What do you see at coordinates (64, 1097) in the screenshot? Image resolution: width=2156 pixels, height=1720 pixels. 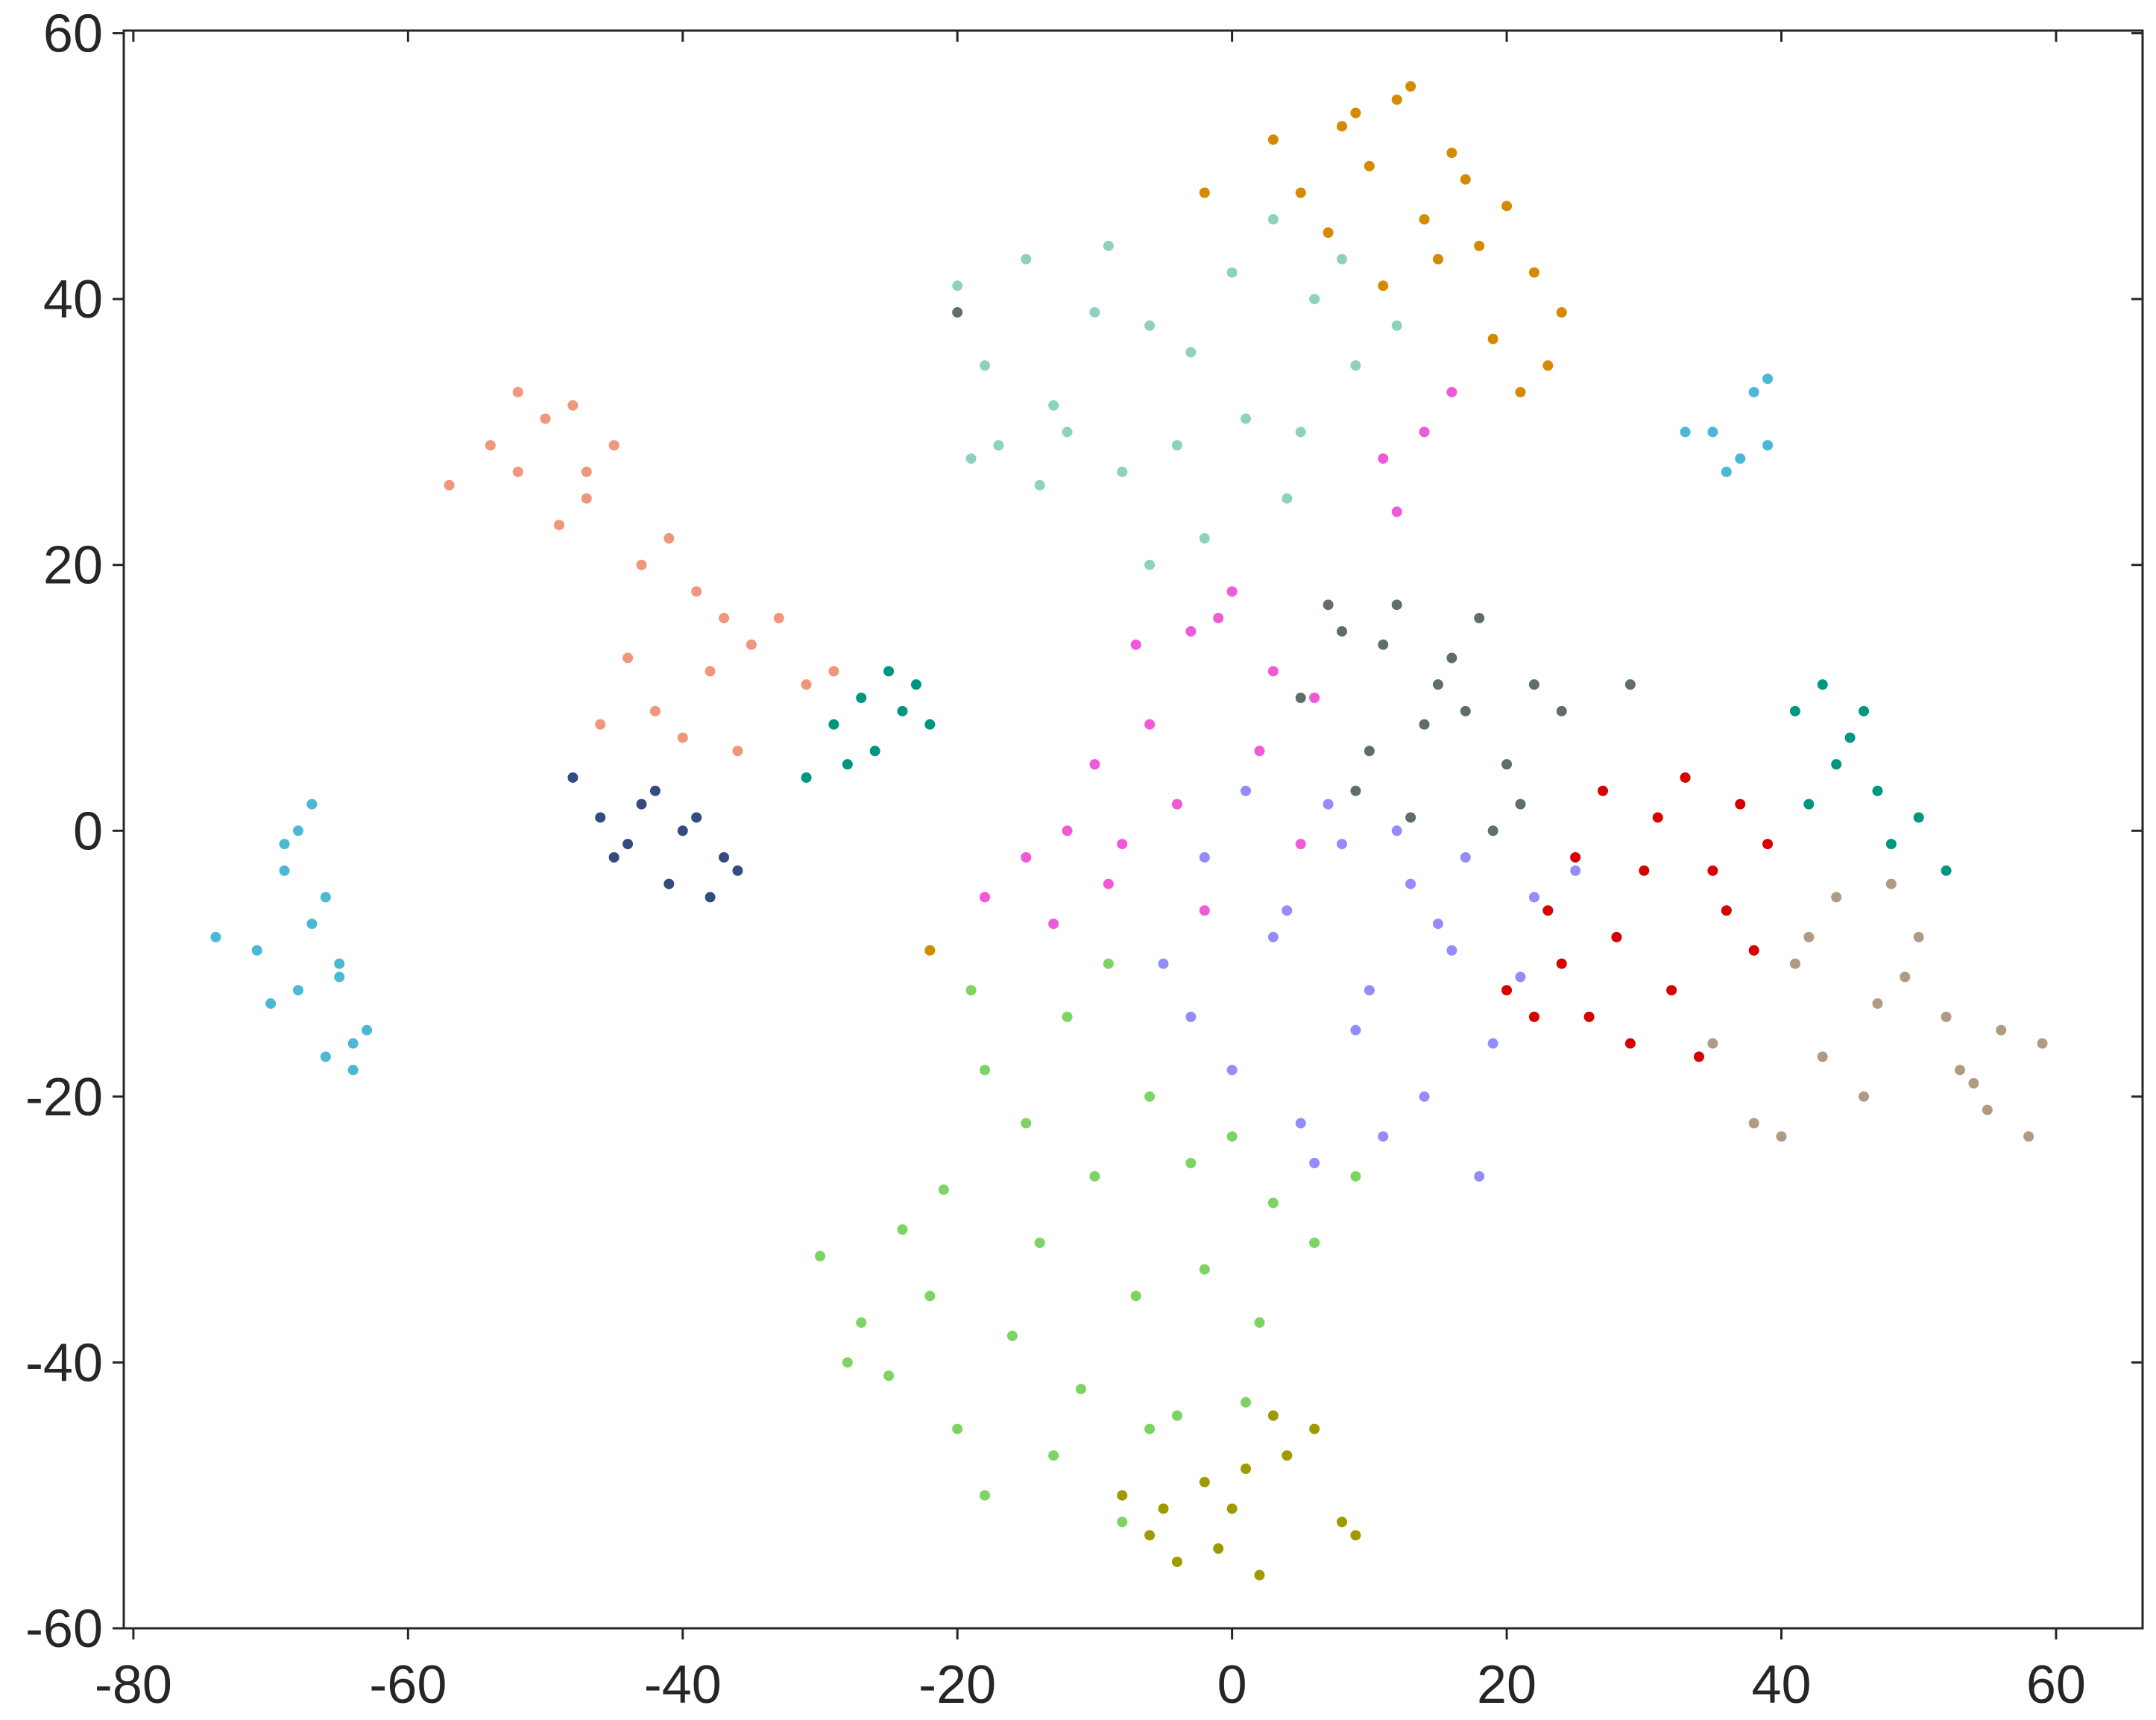 I see `y-tick-label: -20` at bounding box center [64, 1097].